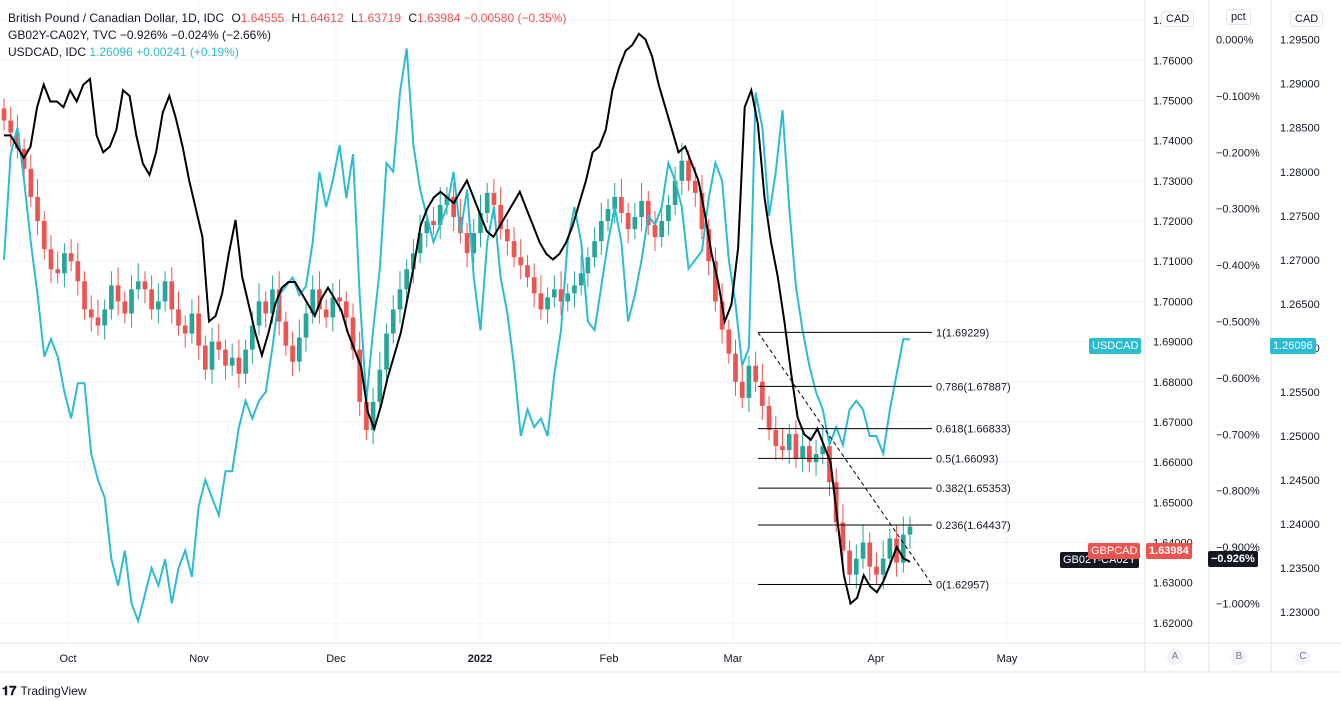  I want to click on right-axis-tick: 1.23500, so click(1300, 569).